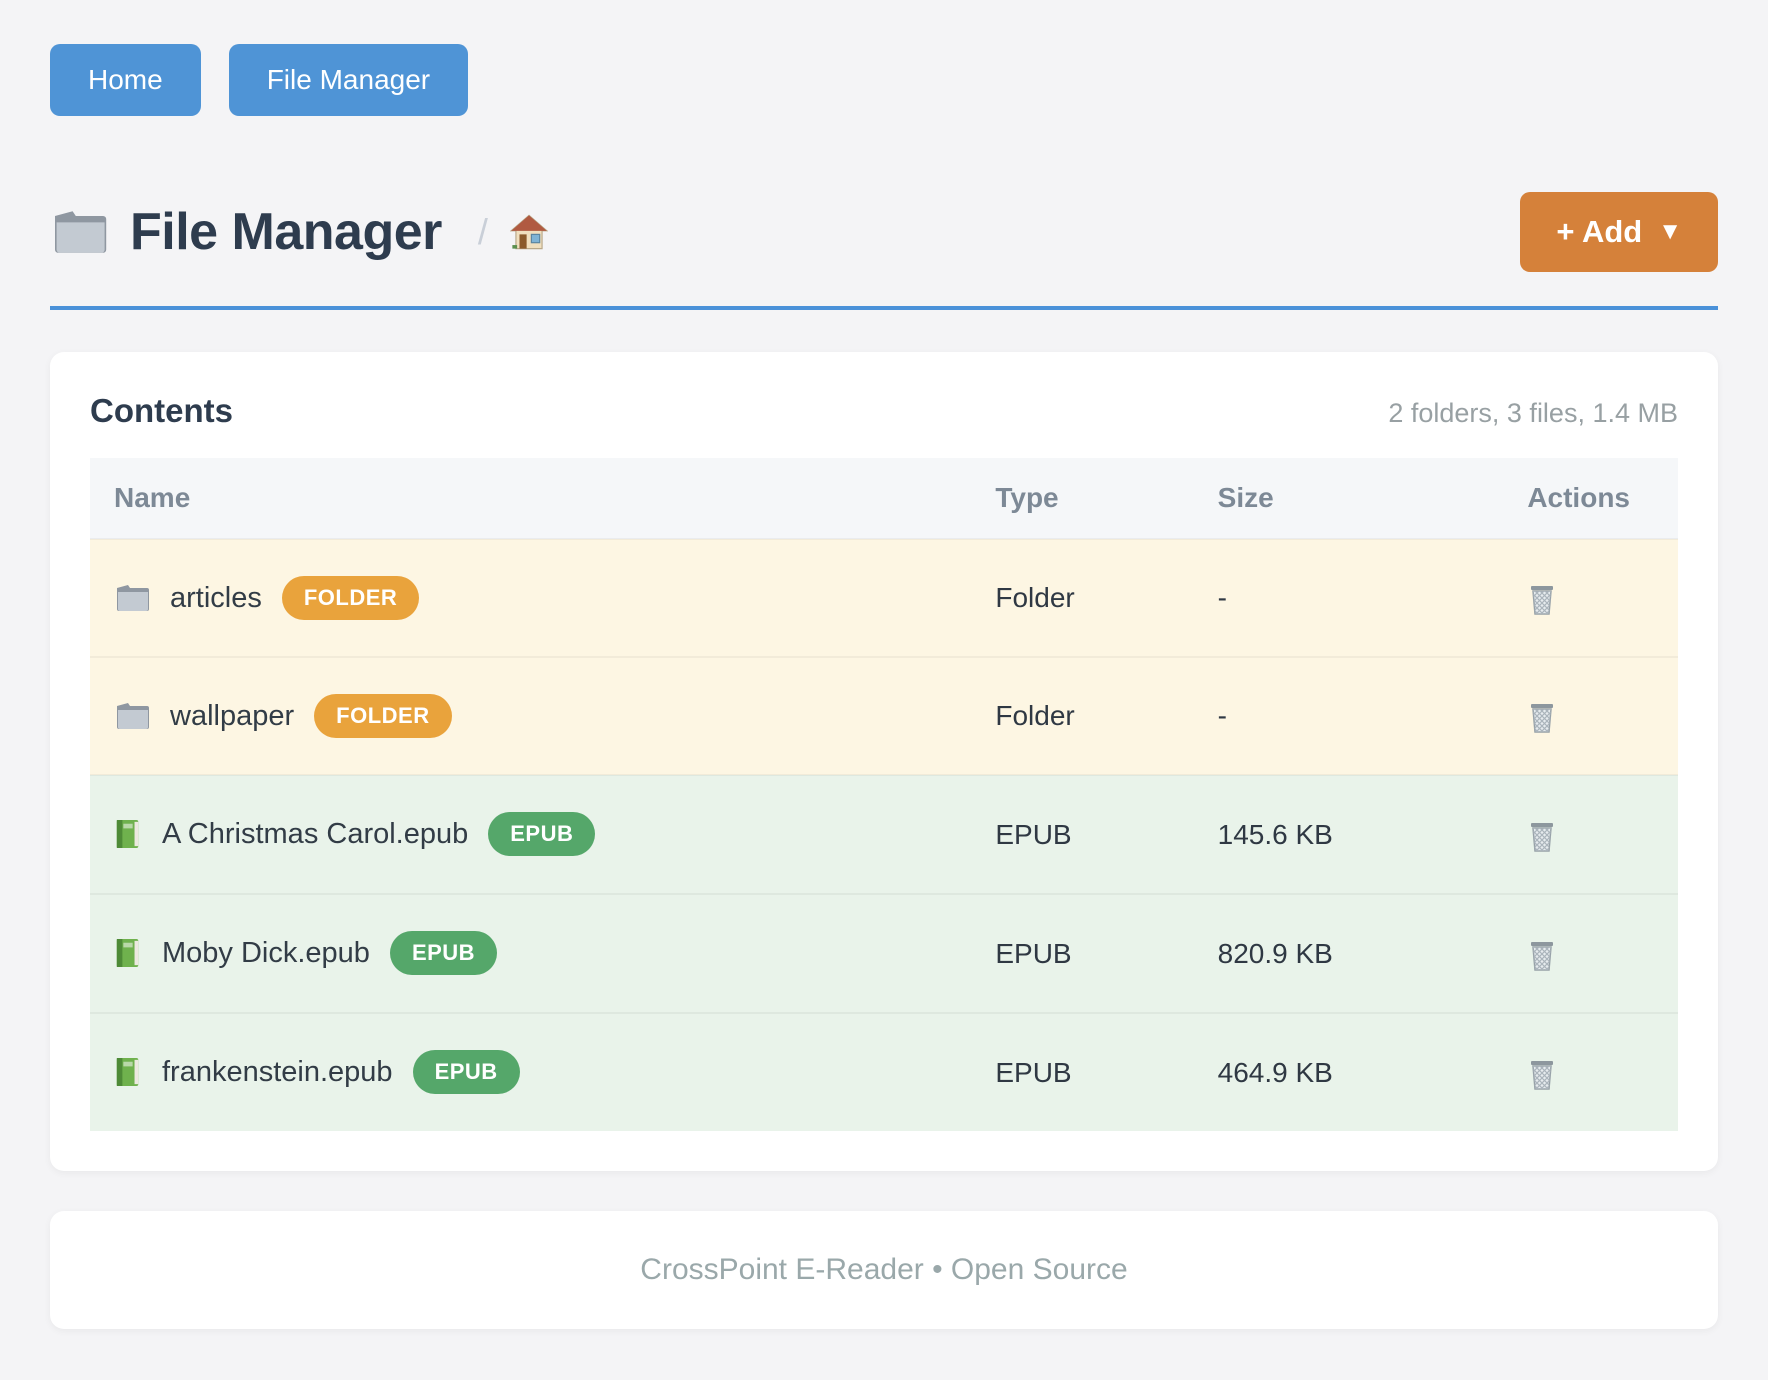  What do you see at coordinates (161, 410) in the screenshot?
I see `contents-heading: Contents` at bounding box center [161, 410].